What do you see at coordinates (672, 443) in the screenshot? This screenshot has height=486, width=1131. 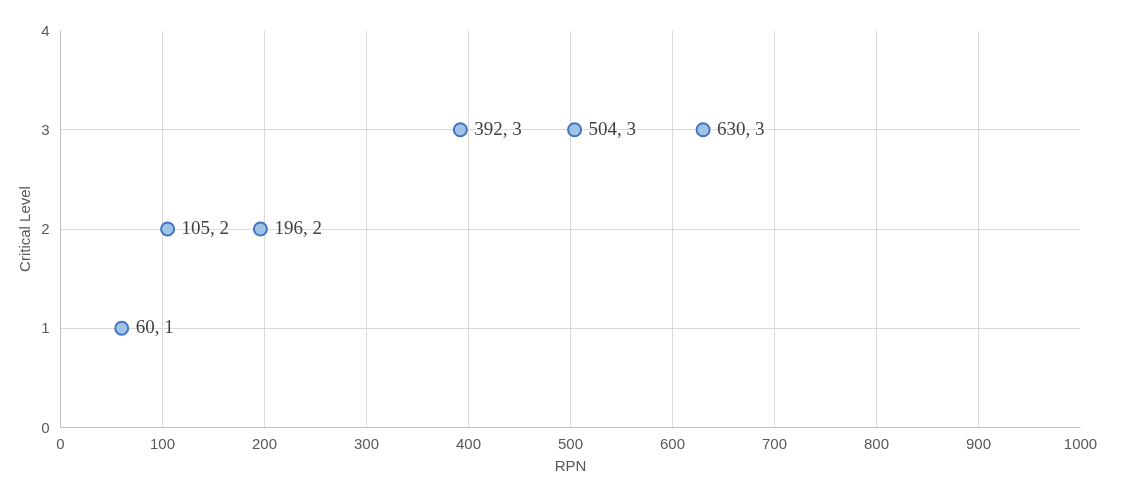 I see `x-tick-label: 600` at bounding box center [672, 443].